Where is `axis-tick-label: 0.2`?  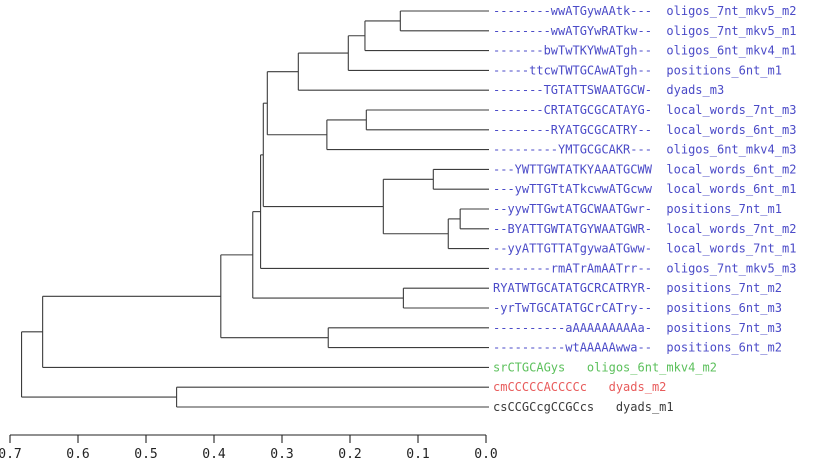
axis-tick-label: 0.2 is located at coordinates (349, 454).